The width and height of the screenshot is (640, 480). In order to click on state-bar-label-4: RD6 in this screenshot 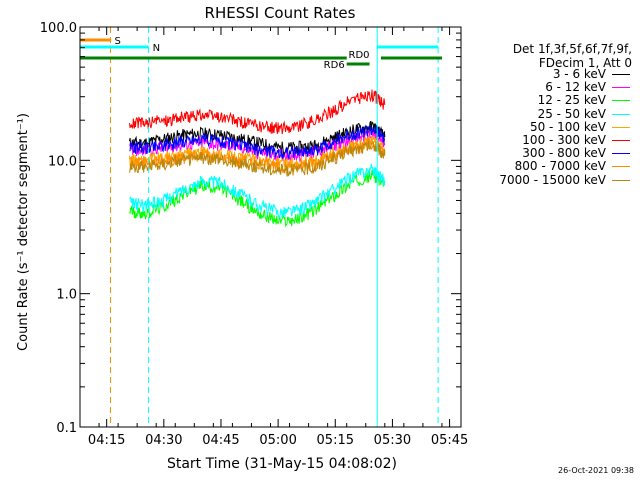, I will do `click(334, 65)`.